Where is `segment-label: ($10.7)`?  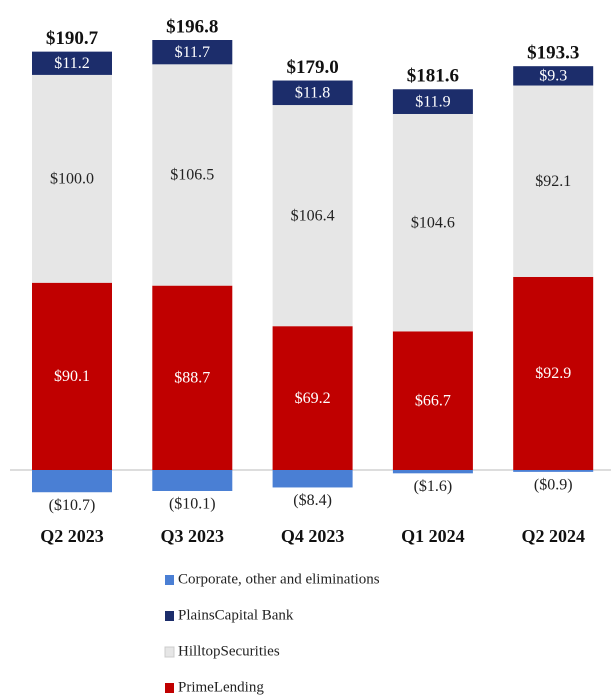 segment-label: ($10.7) is located at coordinates (72, 505).